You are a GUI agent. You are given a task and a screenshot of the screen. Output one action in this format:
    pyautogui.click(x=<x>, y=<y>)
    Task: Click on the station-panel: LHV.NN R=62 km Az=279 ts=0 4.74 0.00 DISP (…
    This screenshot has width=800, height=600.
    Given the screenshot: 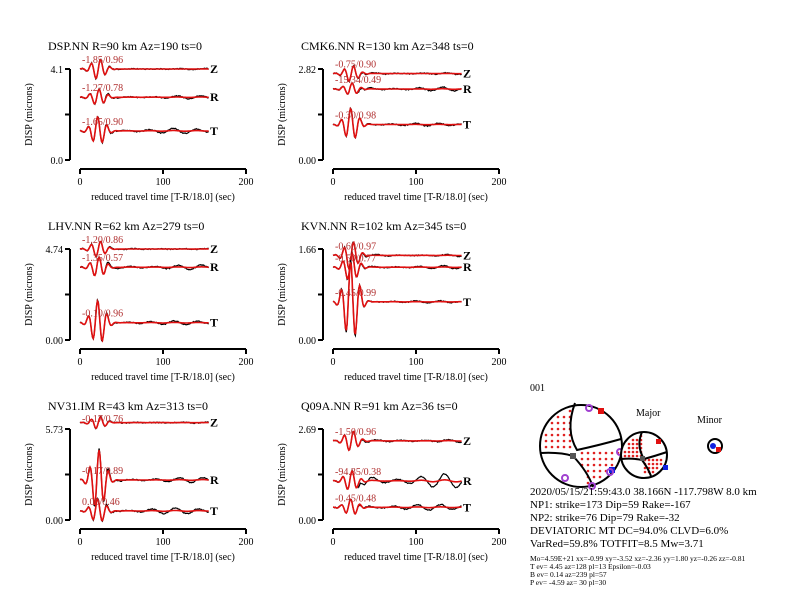 What is the action you would take?
    pyautogui.click(x=139, y=301)
    